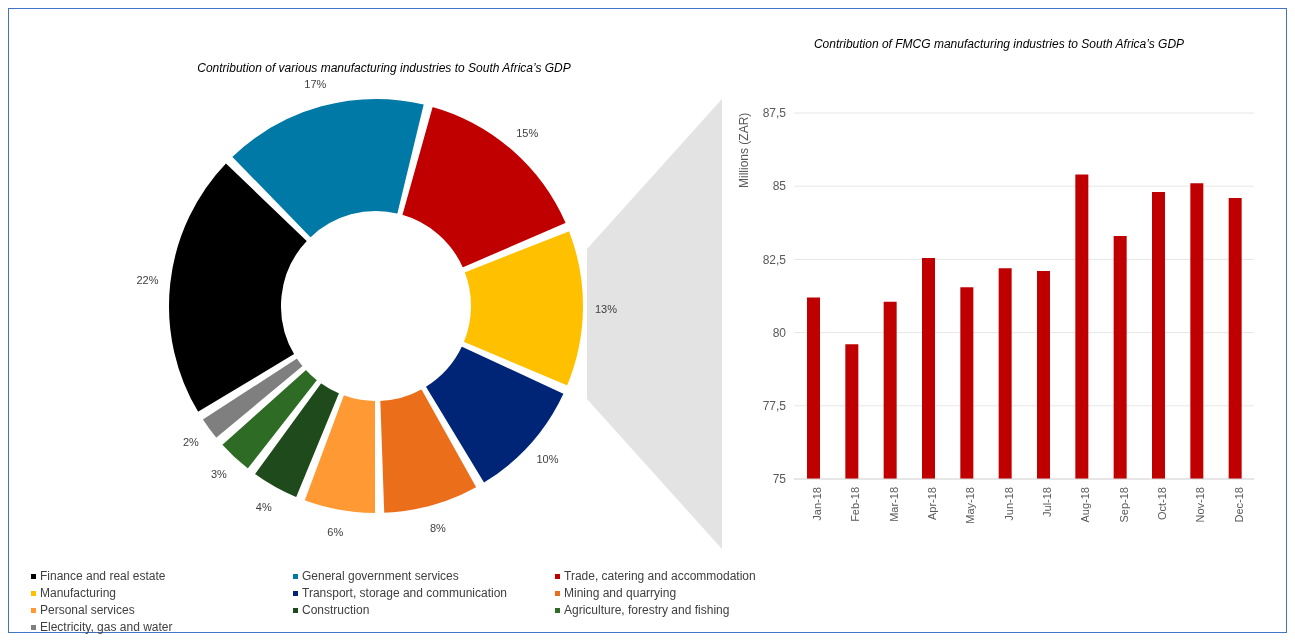 The height and width of the screenshot is (641, 1295). What do you see at coordinates (931, 504) in the screenshot?
I see `x-tick-label: Apr-18` at bounding box center [931, 504].